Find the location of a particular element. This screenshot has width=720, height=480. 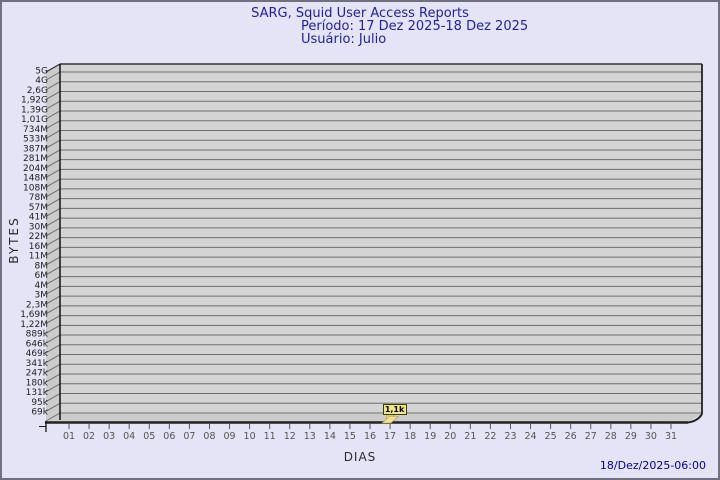

x-tick-label: 22 is located at coordinates (490, 436).